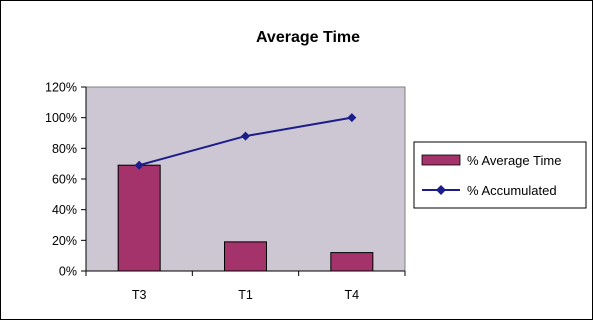  I want to click on y-tick-label: 60%, so click(64, 180).